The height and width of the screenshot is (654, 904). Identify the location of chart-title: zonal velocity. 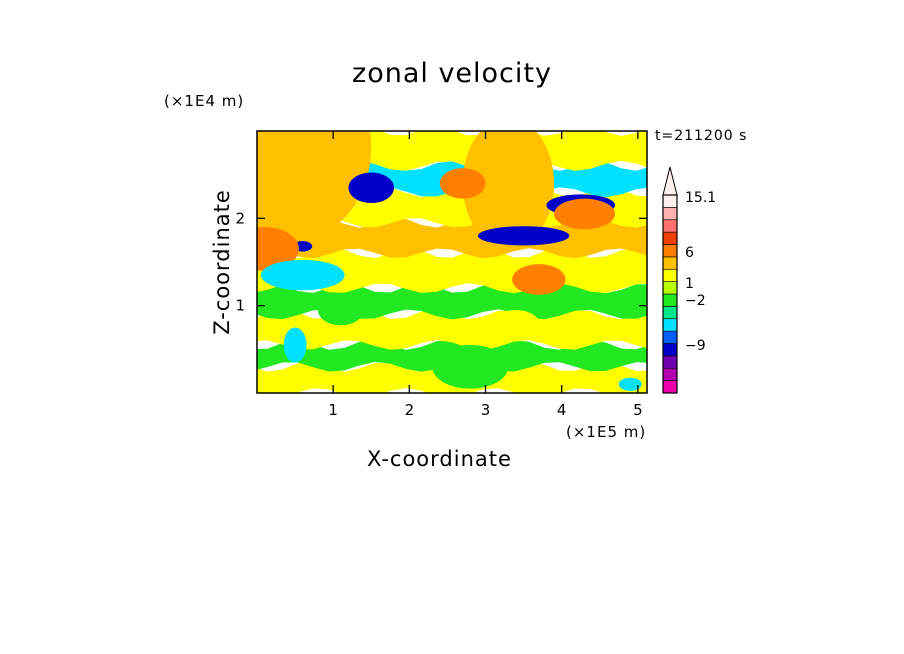
(452, 73).